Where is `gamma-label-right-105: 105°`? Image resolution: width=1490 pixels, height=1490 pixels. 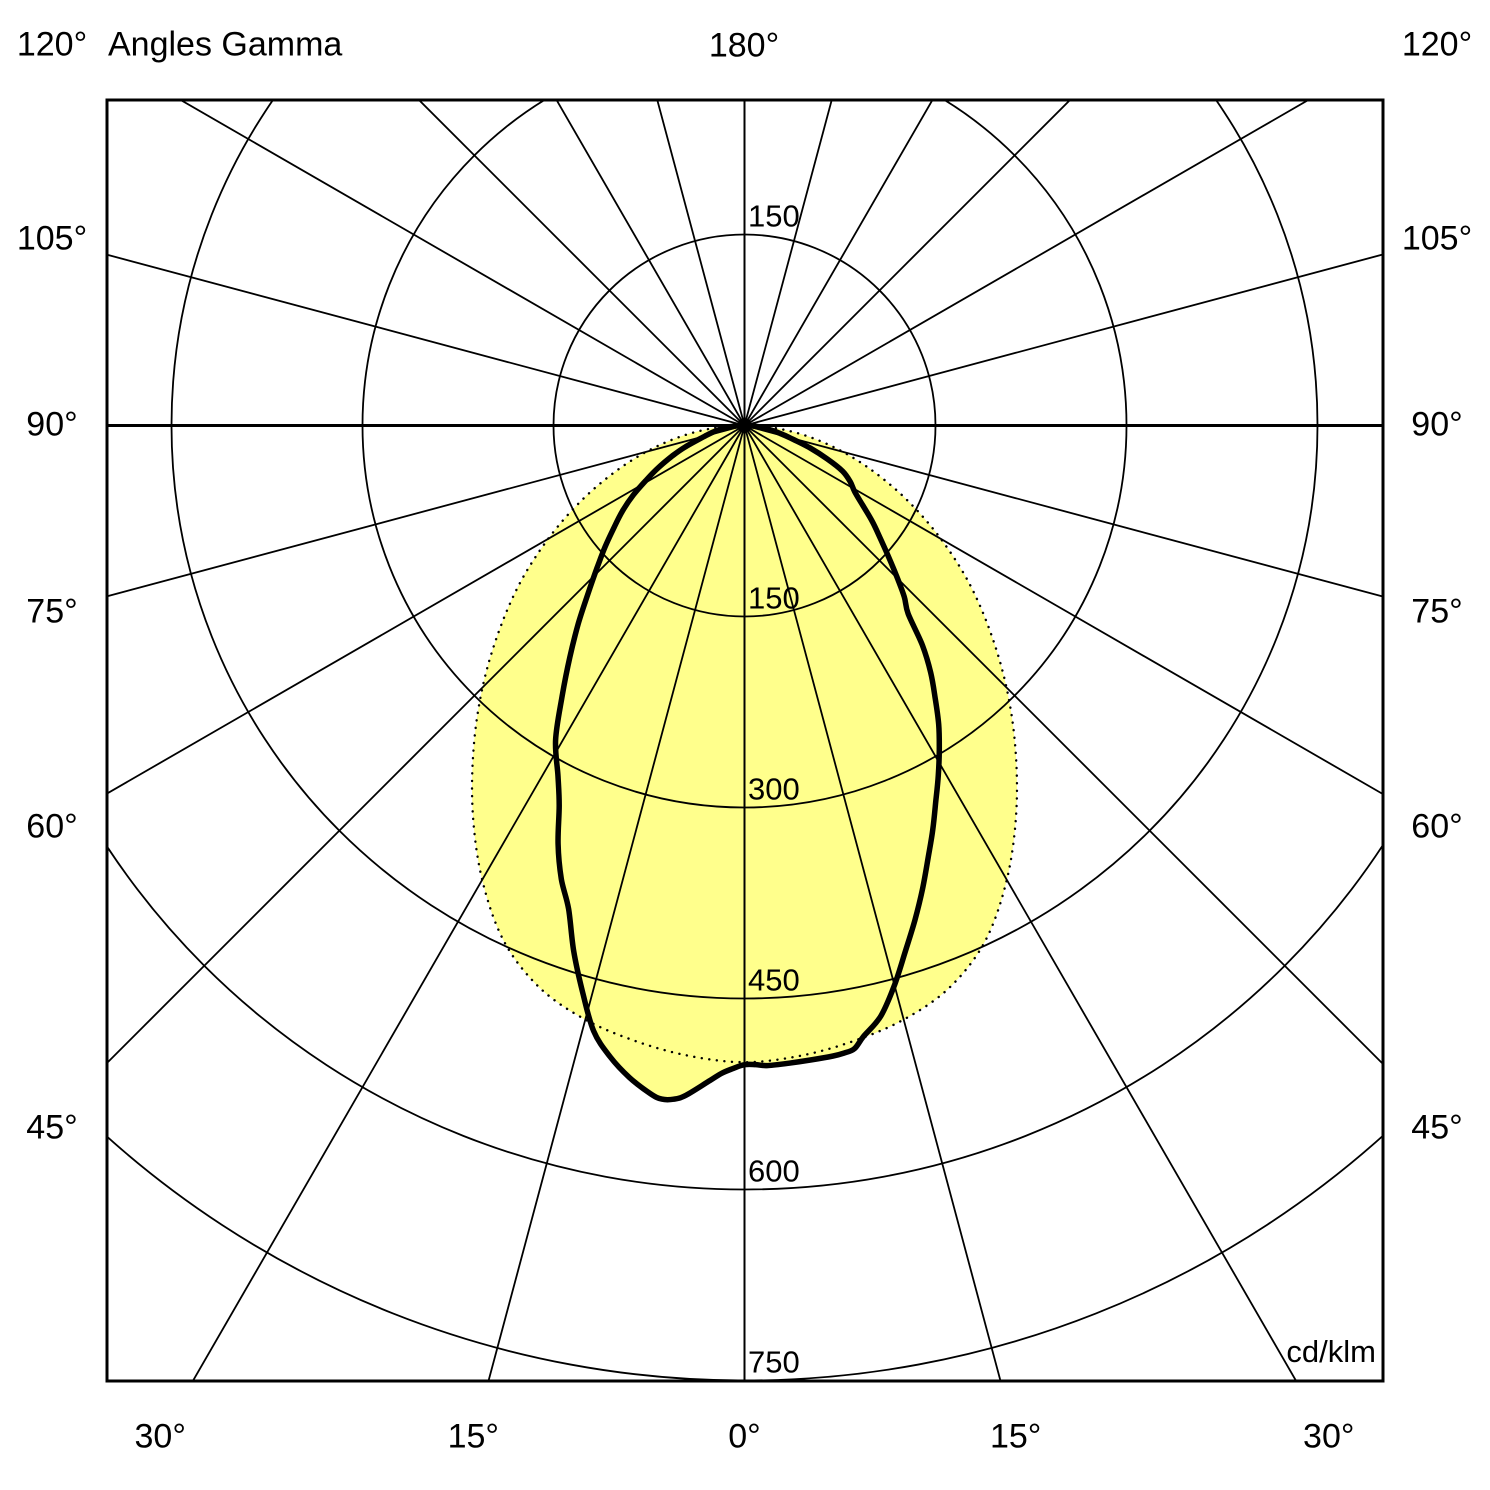 gamma-label-right-105: 105° is located at coordinates (1437, 238).